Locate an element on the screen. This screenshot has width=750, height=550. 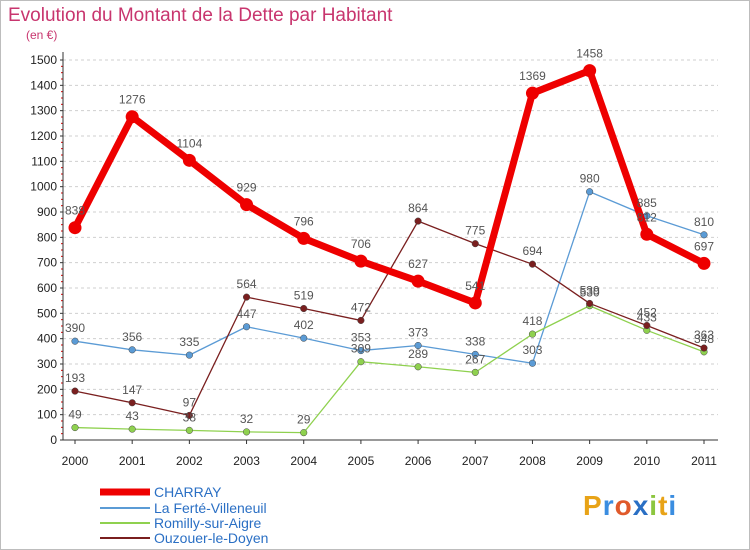
y-tick-label-100: 100 is located at coordinates (47, 415).